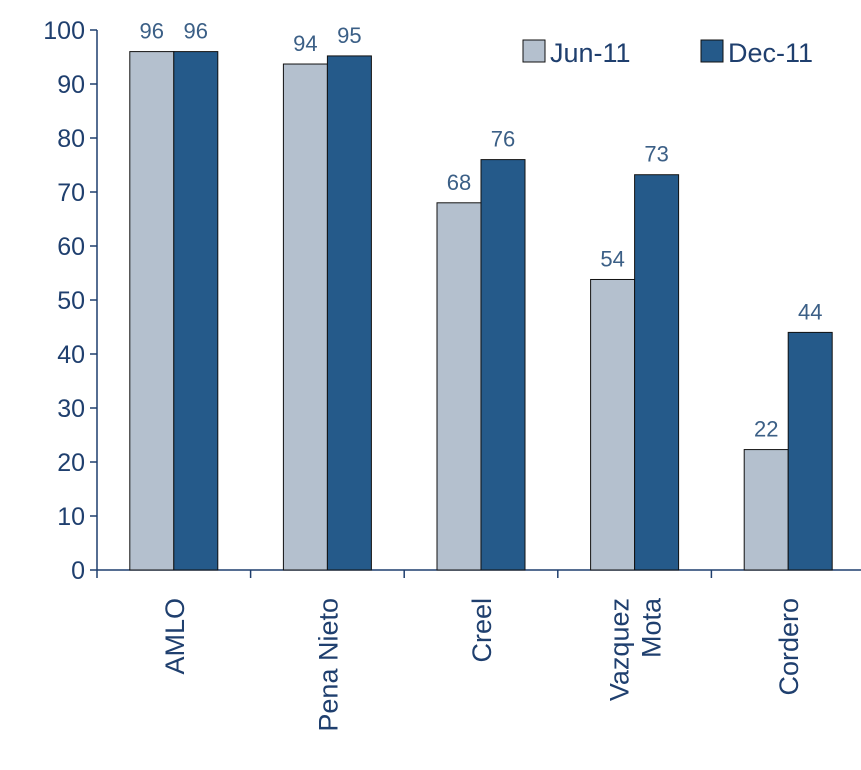 This screenshot has width=861, height=770. What do you see at coordinates (78, 571) in the screenshot?
I see `y-tick-label: 0` at bounding box center [78, 571].